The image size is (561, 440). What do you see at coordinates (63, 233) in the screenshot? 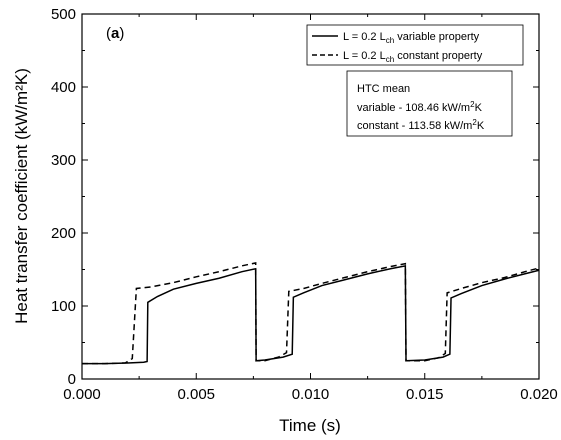
I see `y-tick-label: 200` at bounding box center [63, 233].